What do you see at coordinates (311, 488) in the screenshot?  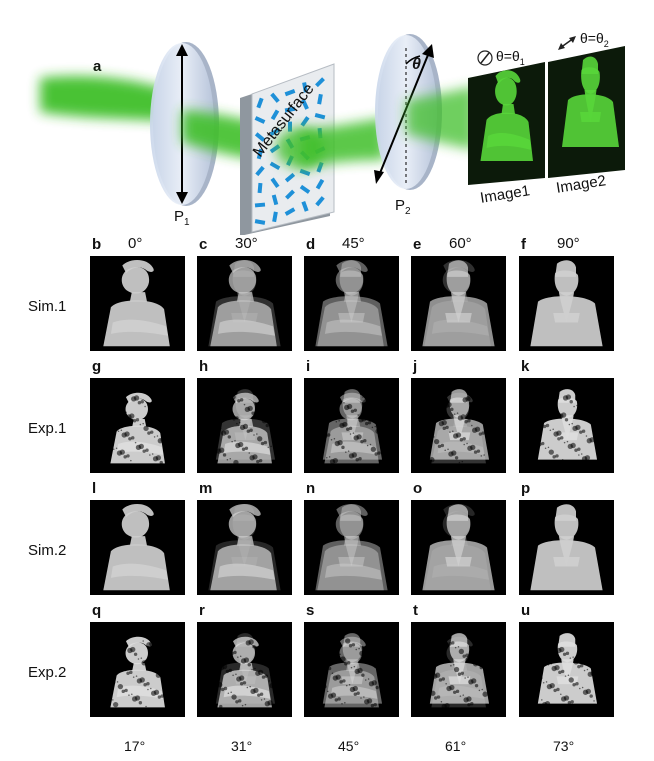 I see `panel-letter-n: n` at bounding box center [311, 488].